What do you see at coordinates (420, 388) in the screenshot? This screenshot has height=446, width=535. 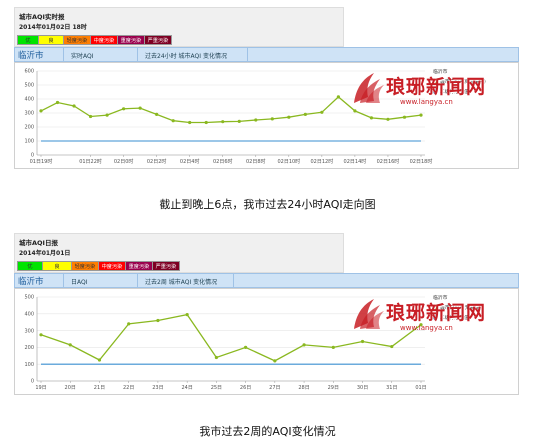 I see `x-tick-label: 01日` at bounding box center [420, 388].